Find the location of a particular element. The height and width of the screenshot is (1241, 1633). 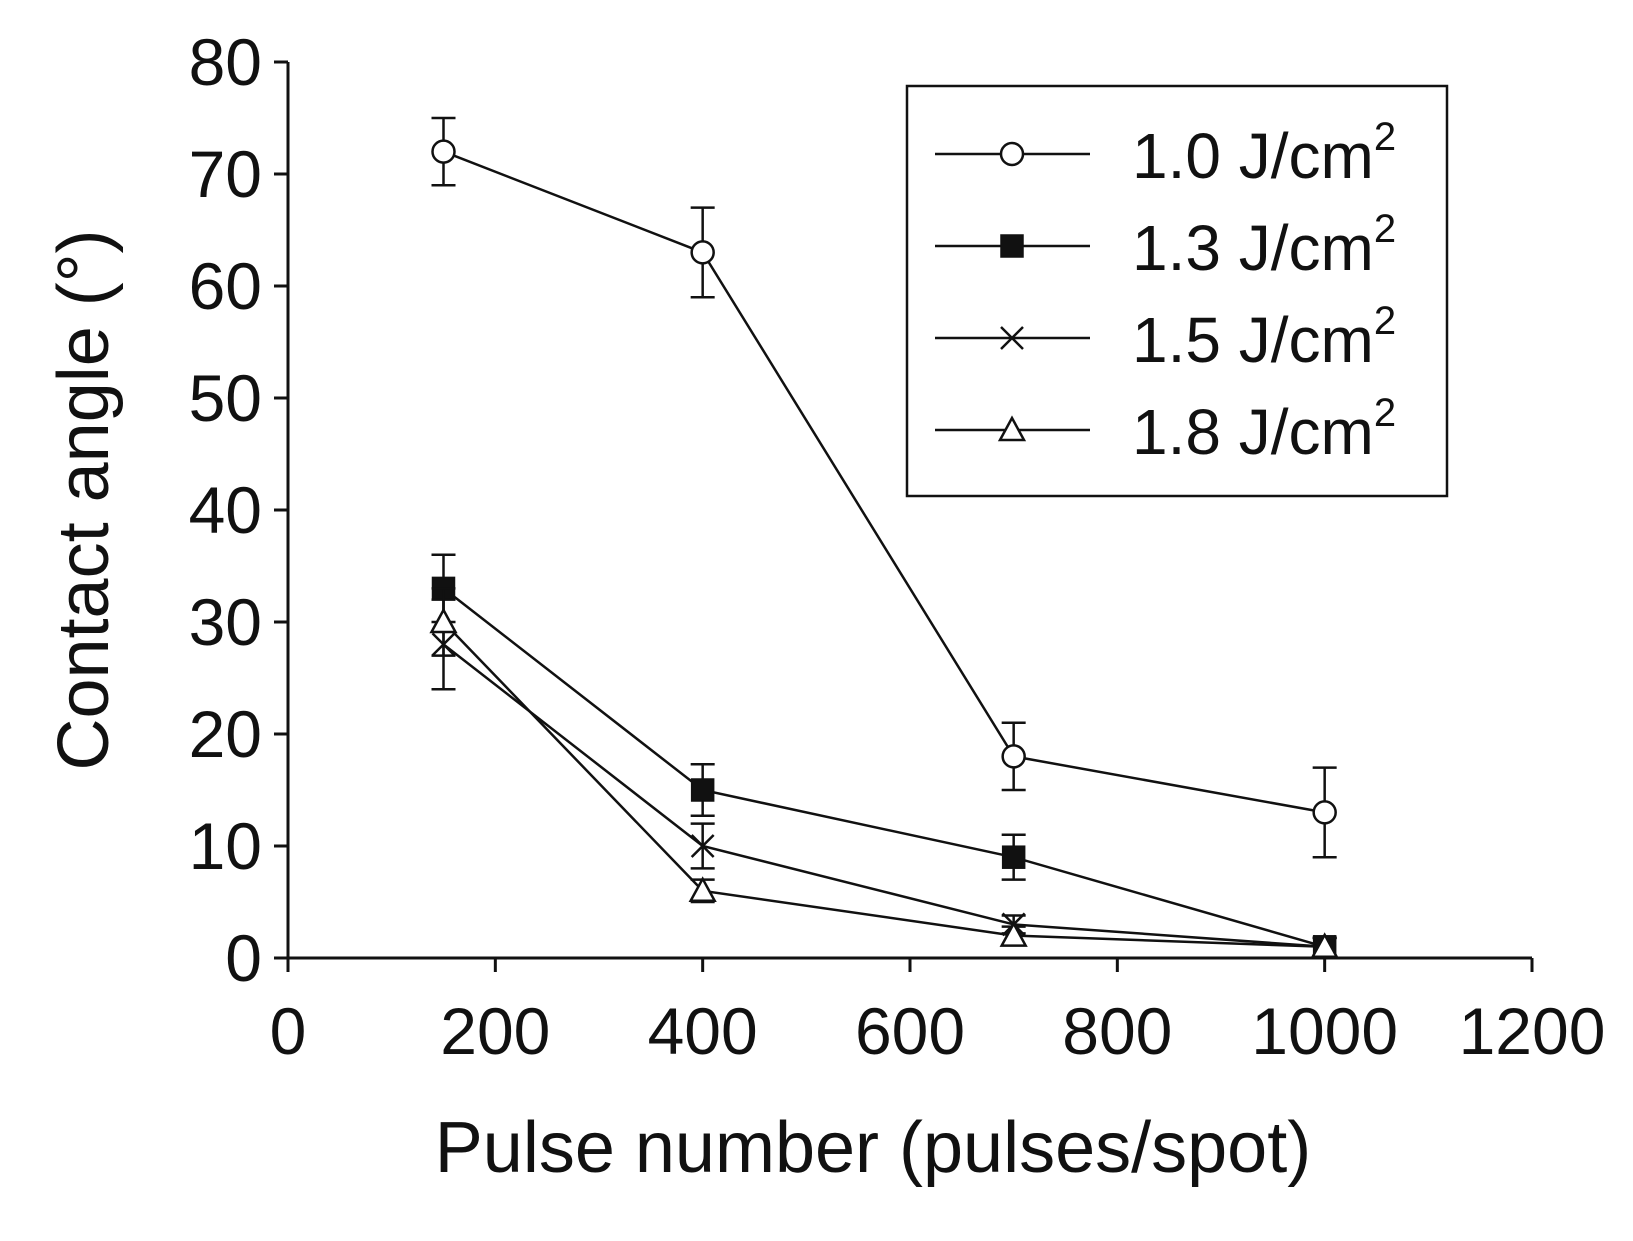

x-tick-label-600: 600 is located at coordinates (910, 1031).